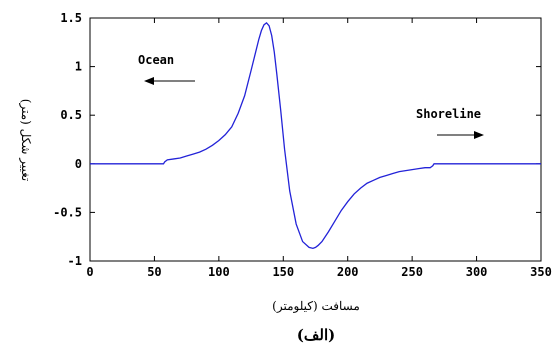 The height and width of the screenshot is (358, 560). I want to click on x-tick-label: 200, so click(348, 272).